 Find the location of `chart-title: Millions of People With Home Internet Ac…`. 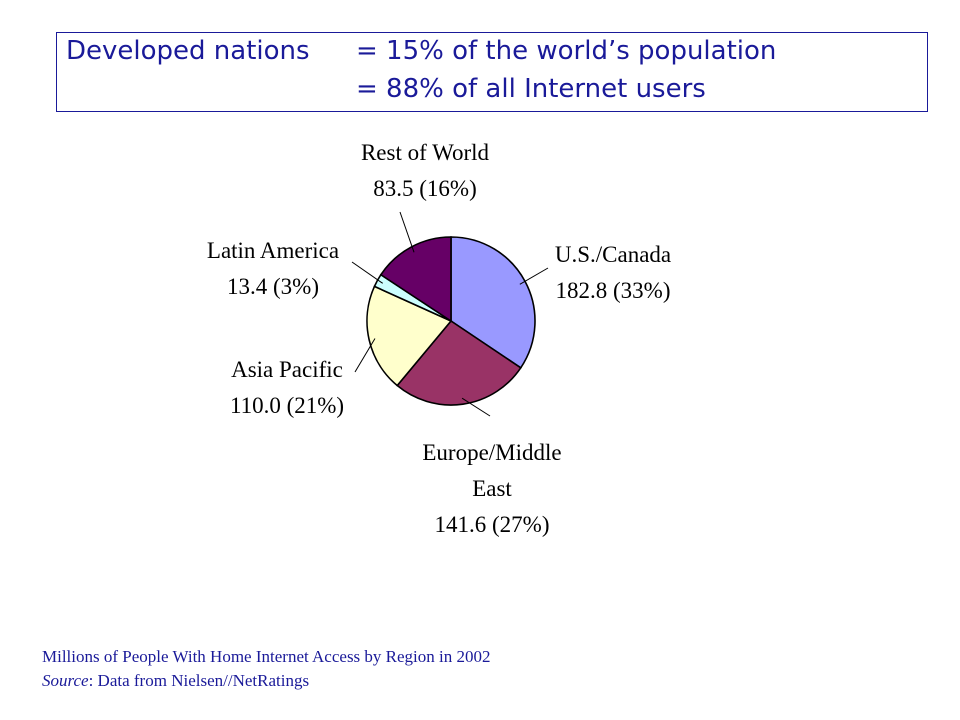

chart-title: Millions of People With Home Internet Ac… is located at coordinates (266, 656).